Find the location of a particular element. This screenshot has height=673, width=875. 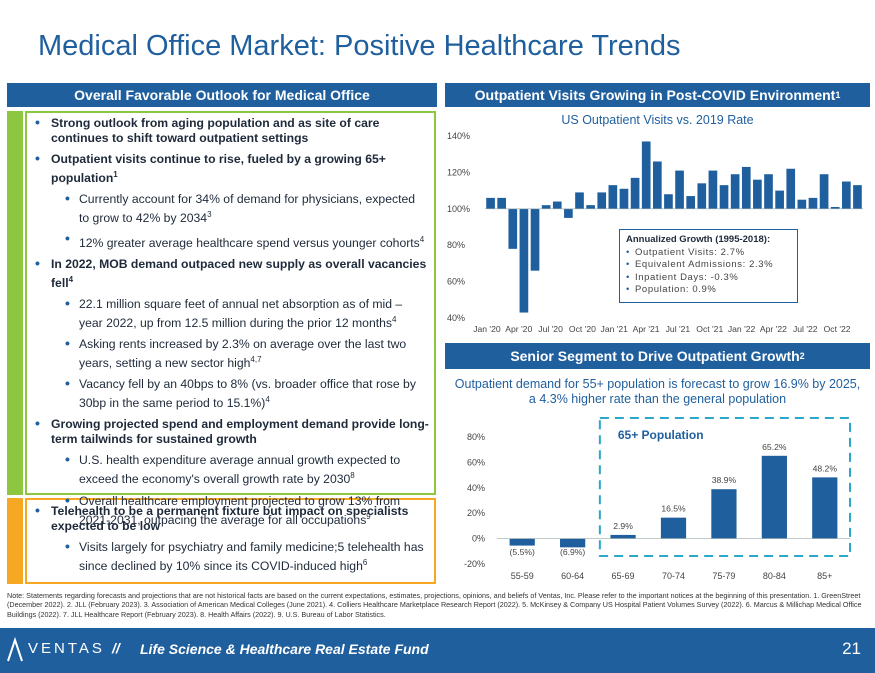

x-tick-label: Apr '21 is located at coordinates (646, 329).